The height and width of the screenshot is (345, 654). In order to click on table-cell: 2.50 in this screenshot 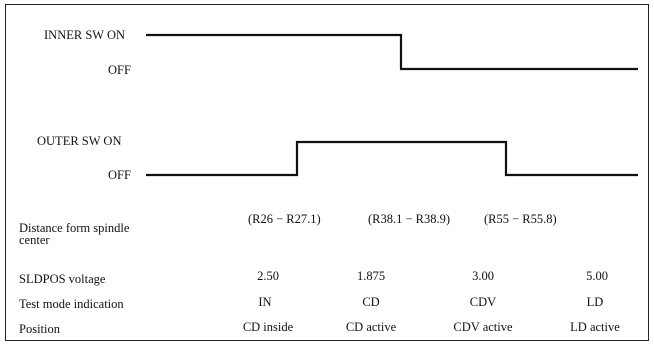, I will do `click(268, 276)`.